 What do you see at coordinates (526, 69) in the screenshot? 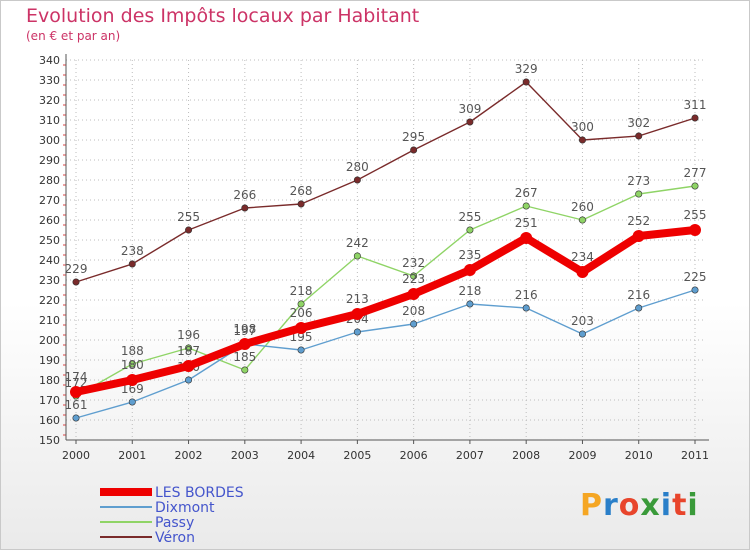
I see `data-label-v-ron: 329` at bounding box center [526, 69].